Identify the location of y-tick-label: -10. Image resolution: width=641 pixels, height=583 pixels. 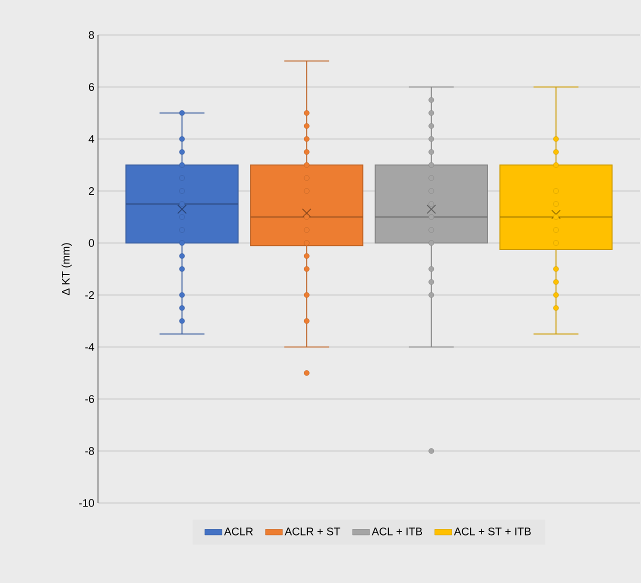
(86, 503).